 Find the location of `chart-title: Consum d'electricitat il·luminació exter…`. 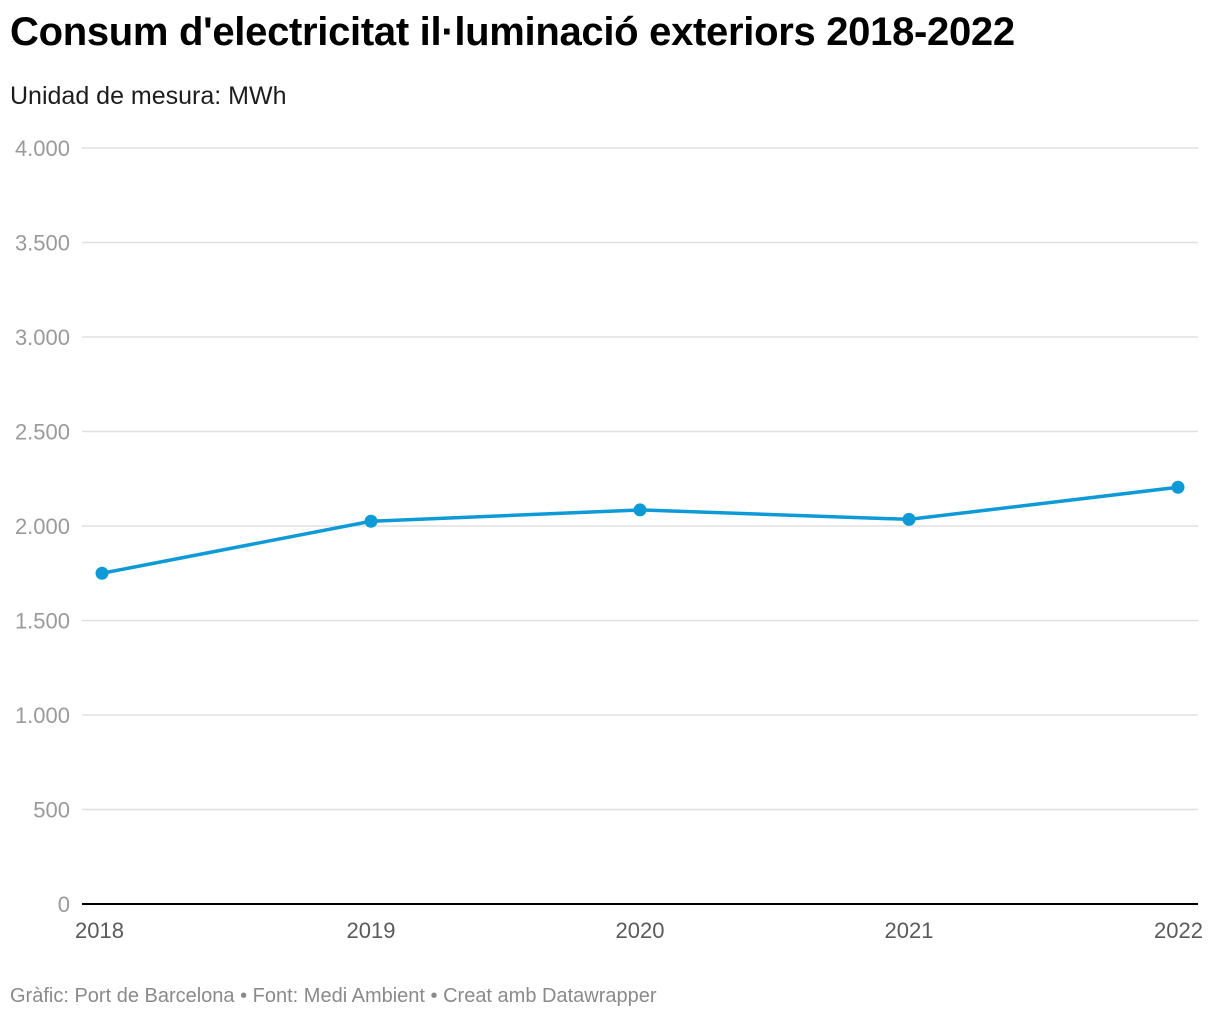

chart-title: Consum d'electricitat il·luminació exter… is located at coordinates (512, 32).